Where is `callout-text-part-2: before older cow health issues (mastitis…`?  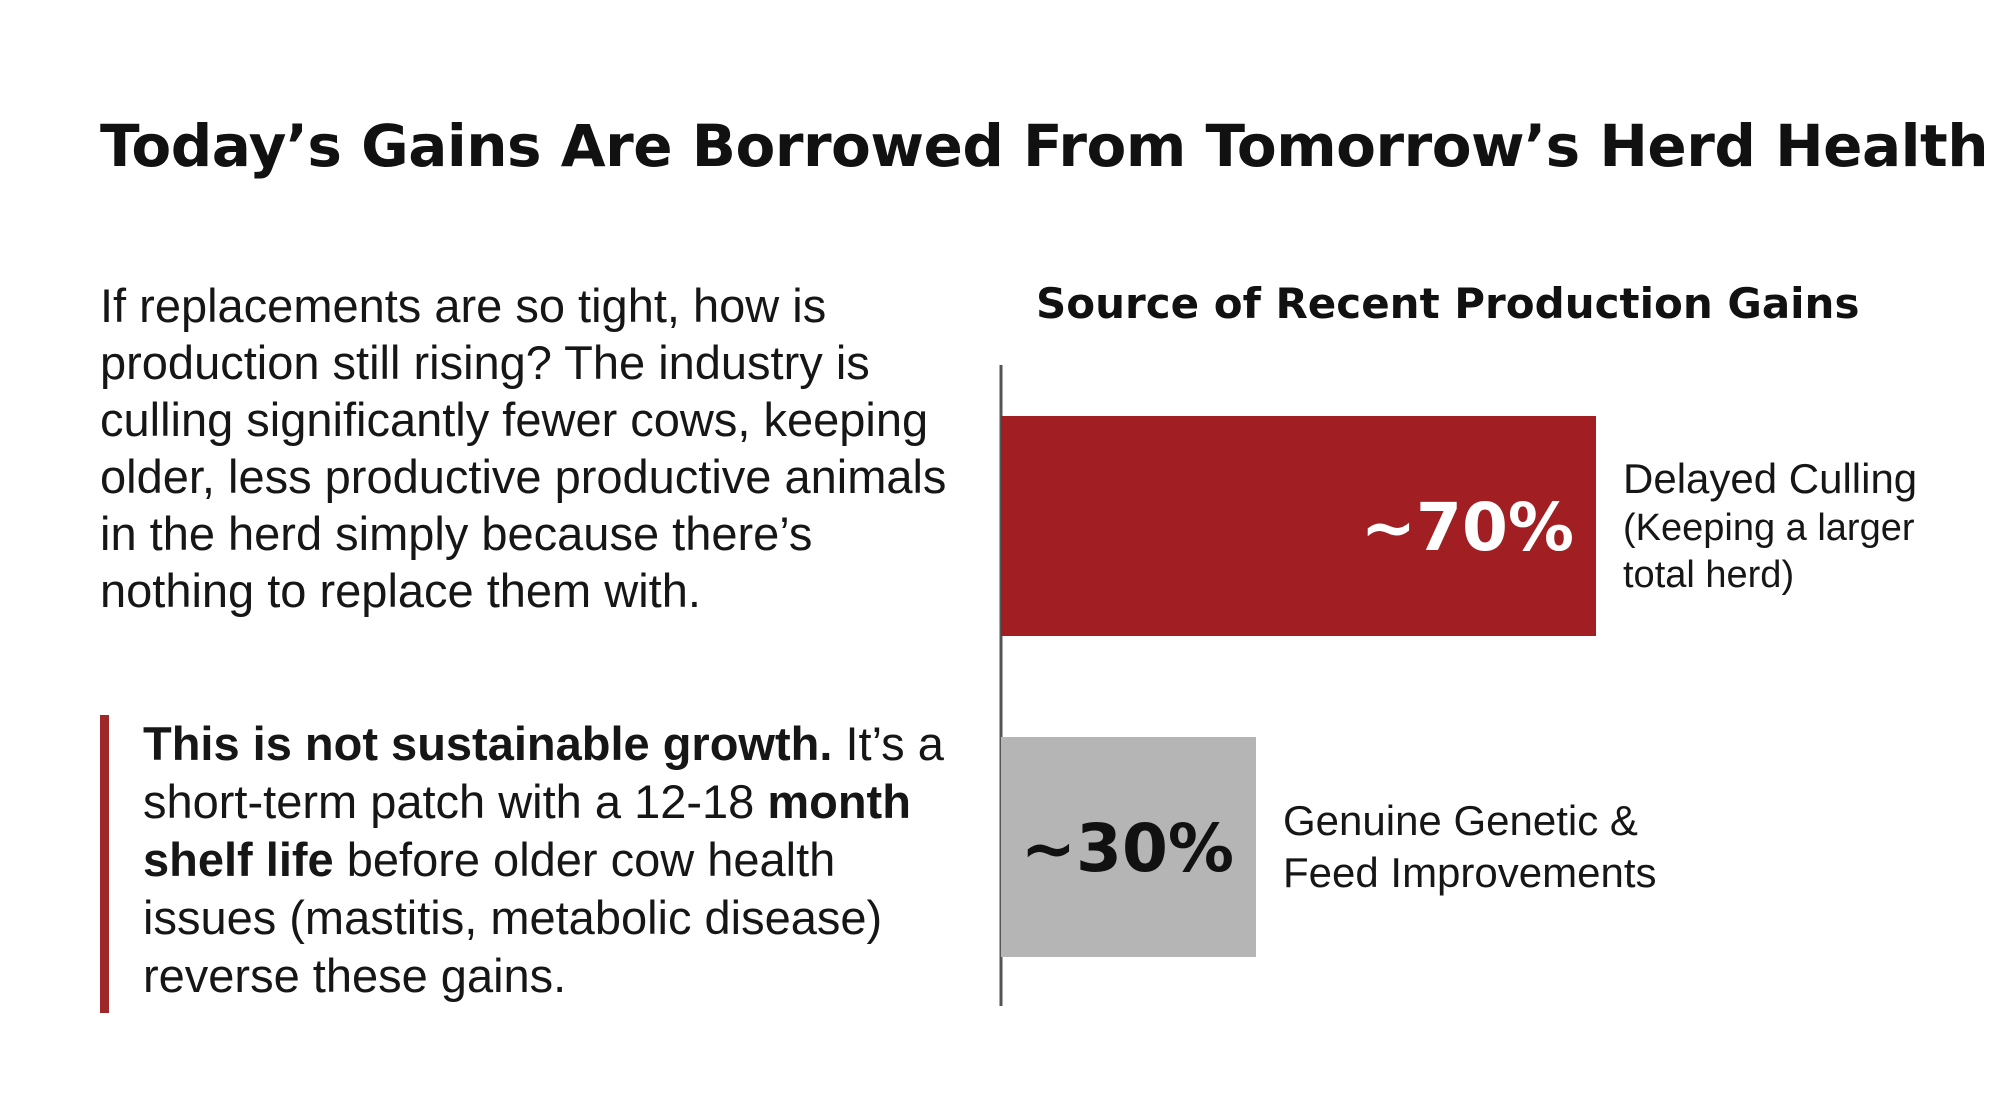 callout-text-part-2: before older cow health issues (mastitis… is located at coordinates (513, 917).